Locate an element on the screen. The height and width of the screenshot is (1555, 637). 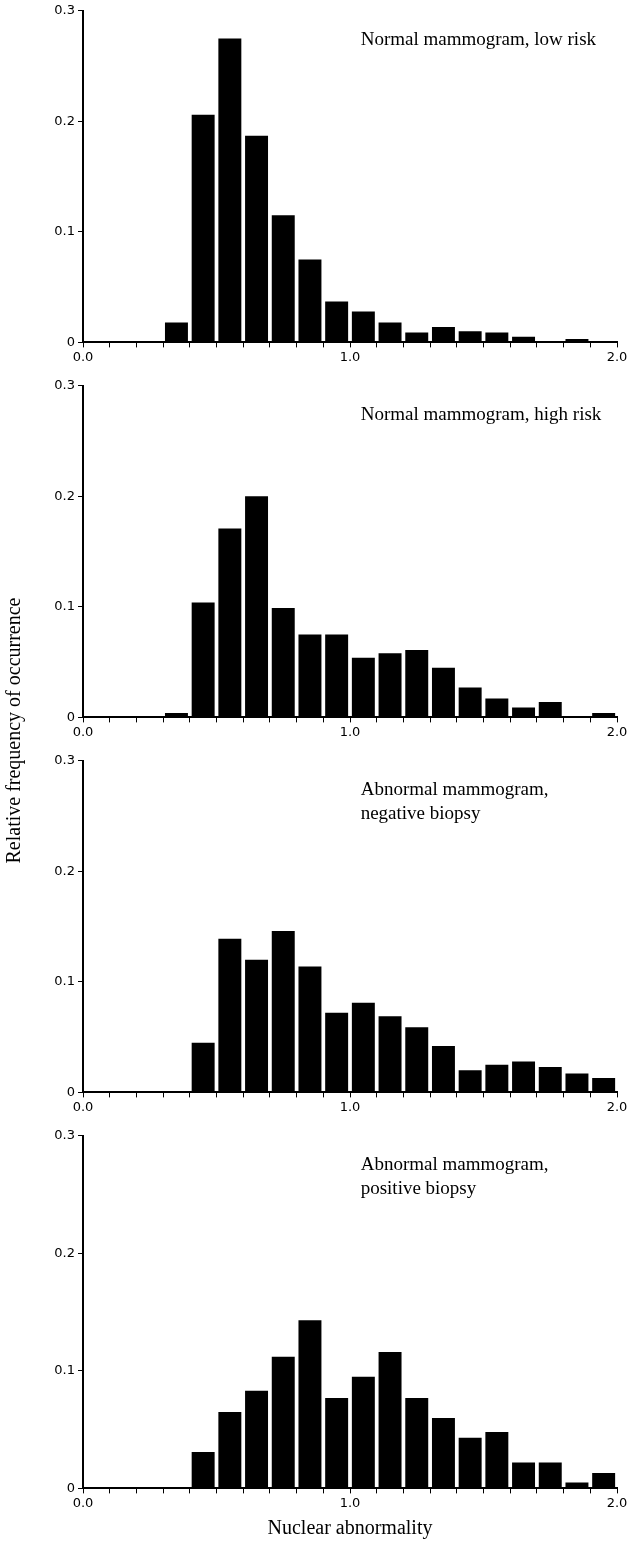
x-axis-title: Nuclear abnormality is located at coordinates (350, 1528).